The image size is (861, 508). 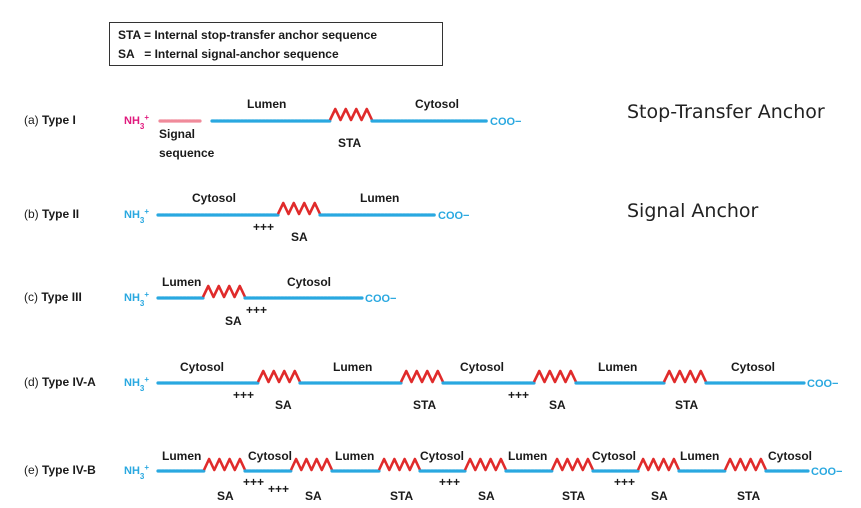 I want to click on sta-helix, so click(x=351, y=114).